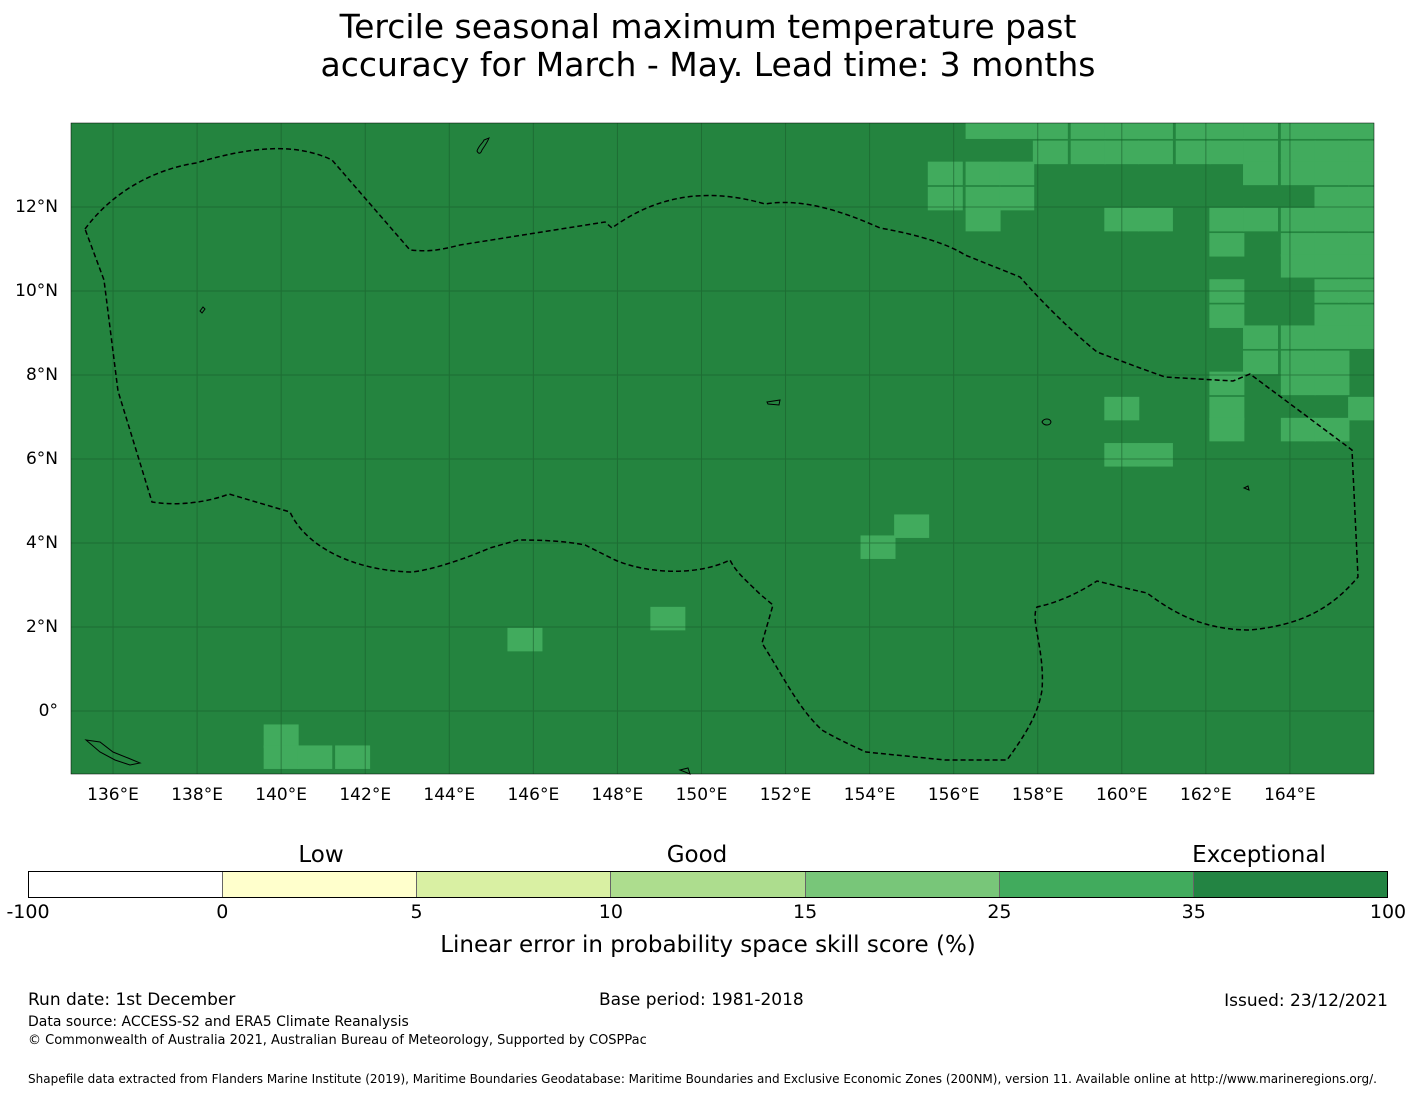 The image size is (1416, 1095). I want to click on y-tick-label: 6°N, so click(41, 459).